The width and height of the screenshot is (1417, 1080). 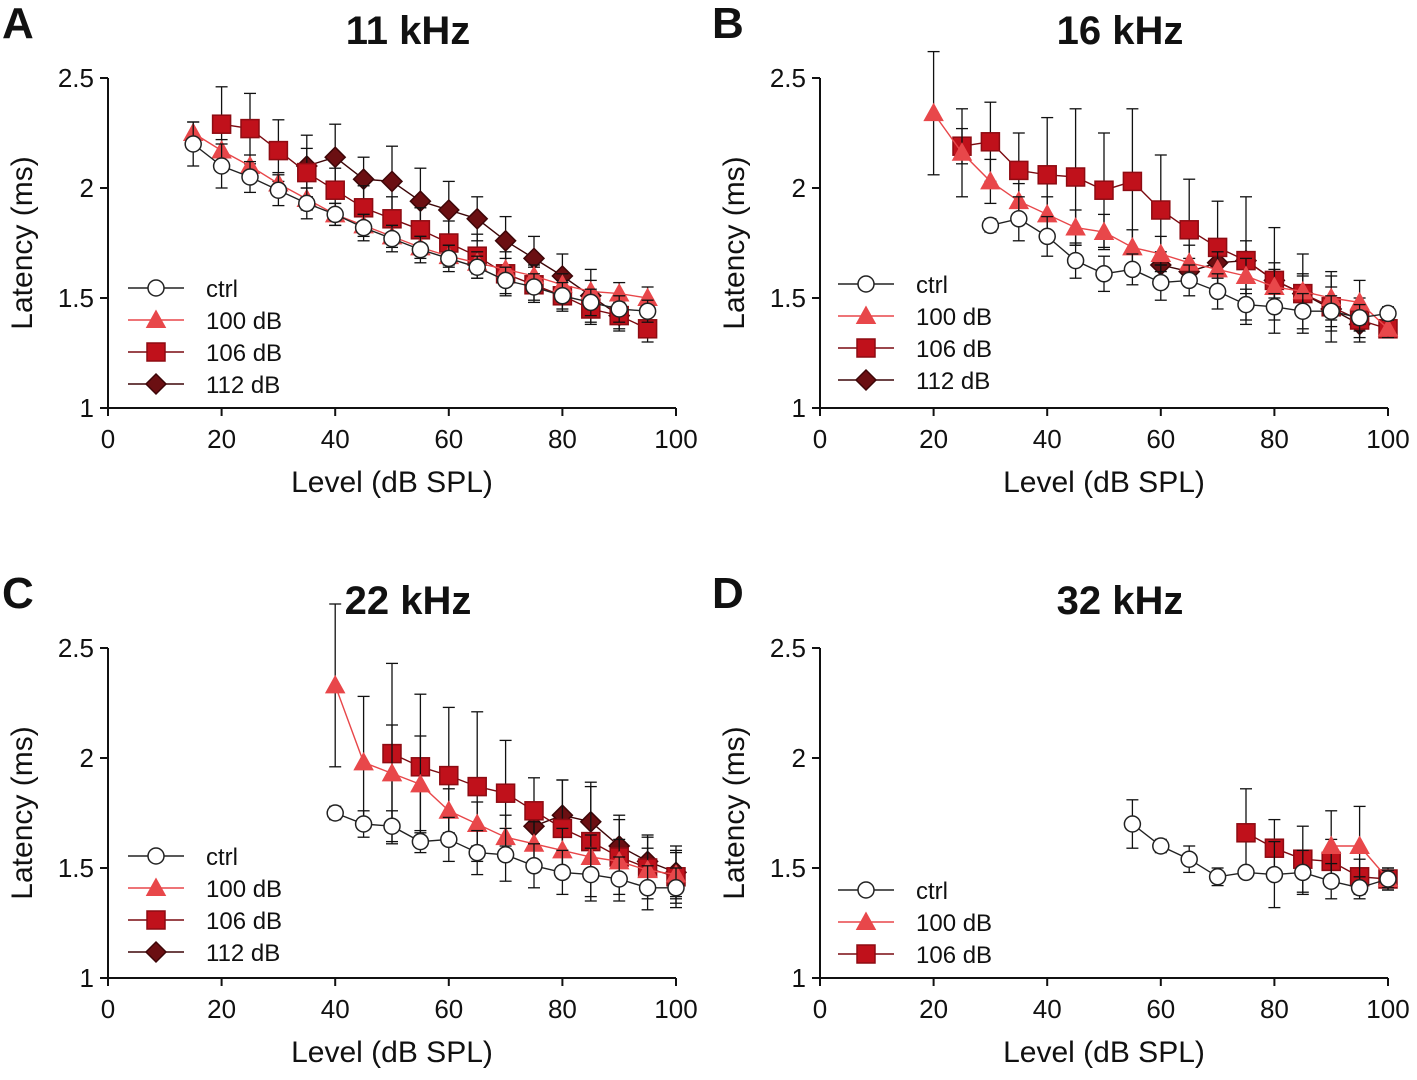 What do you see at coordinates (408, 601) in the screenshot?
I see `chart-title: 22 kHz` at bounding box center [408, 601].